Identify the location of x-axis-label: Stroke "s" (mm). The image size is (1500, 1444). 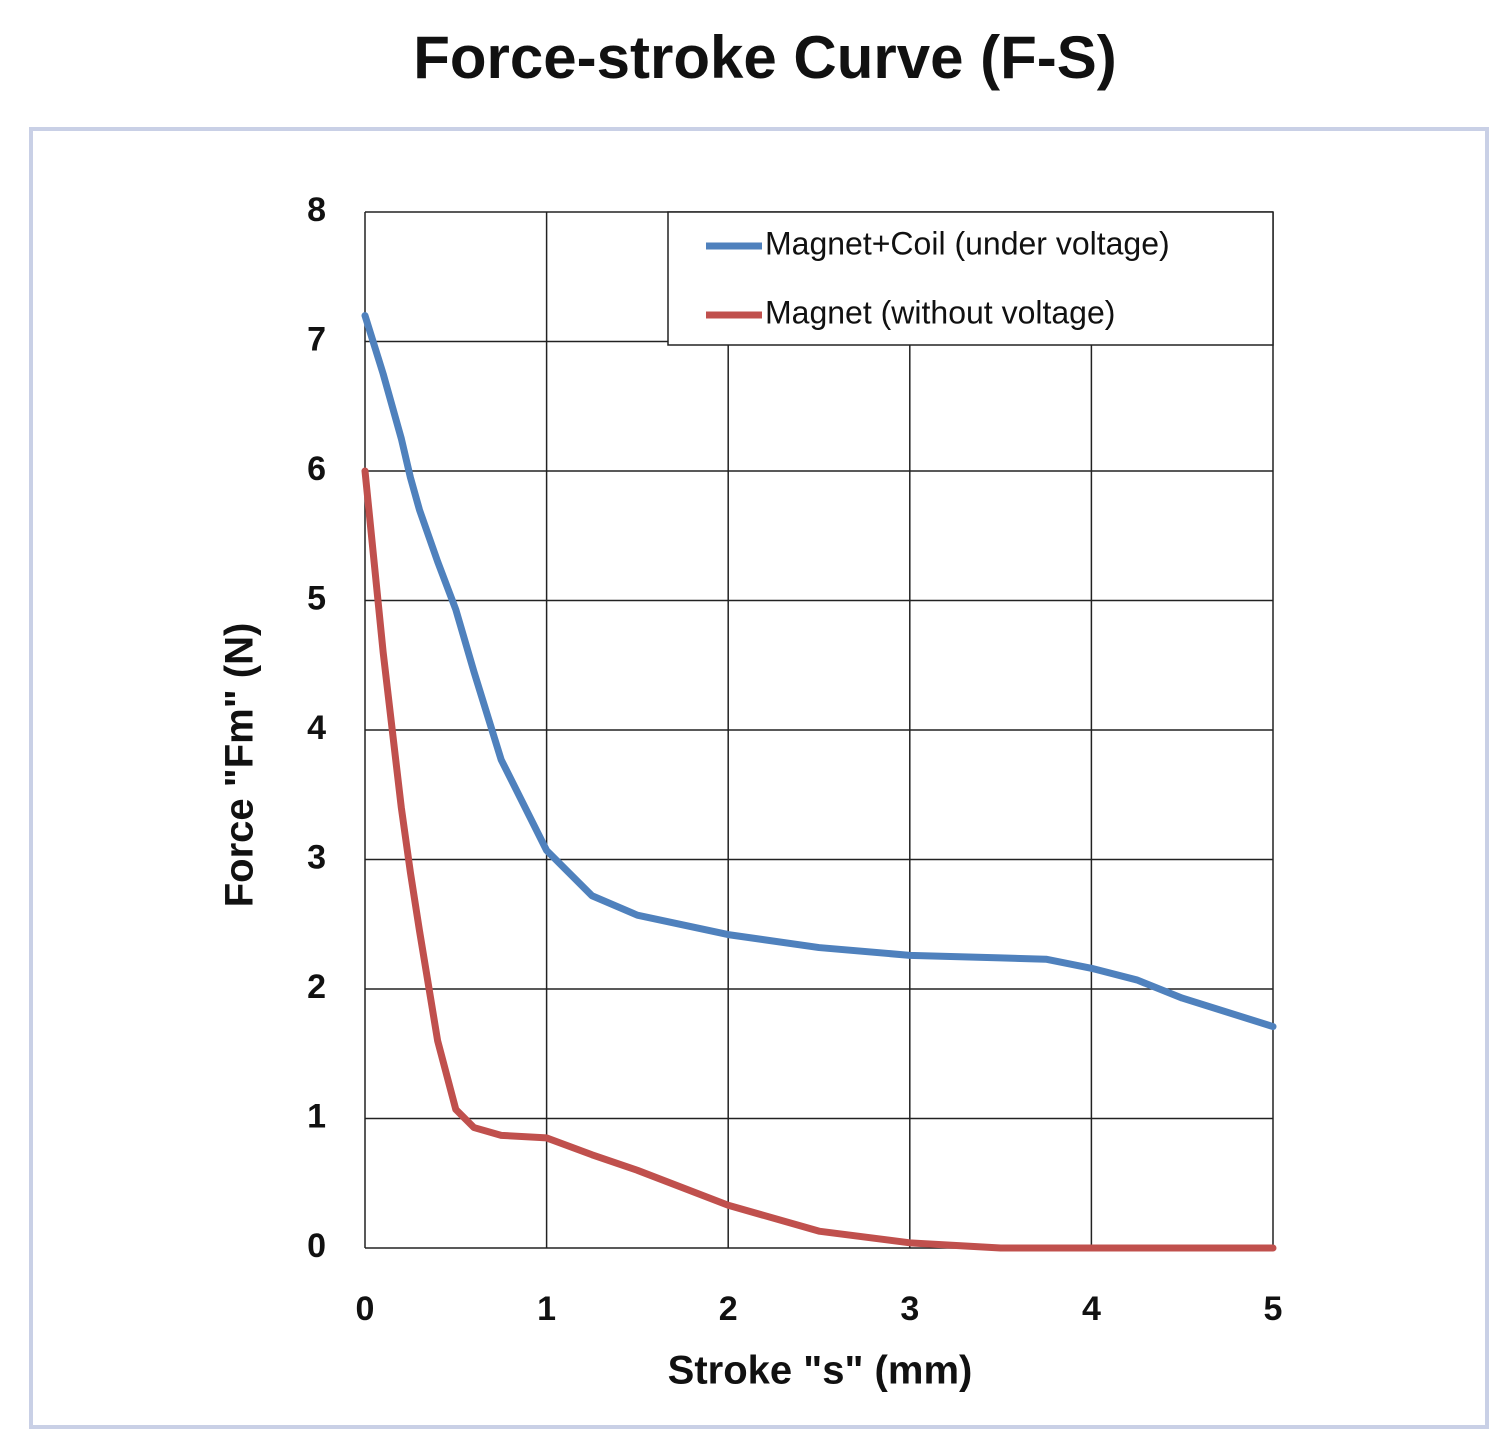
(820, 1371).